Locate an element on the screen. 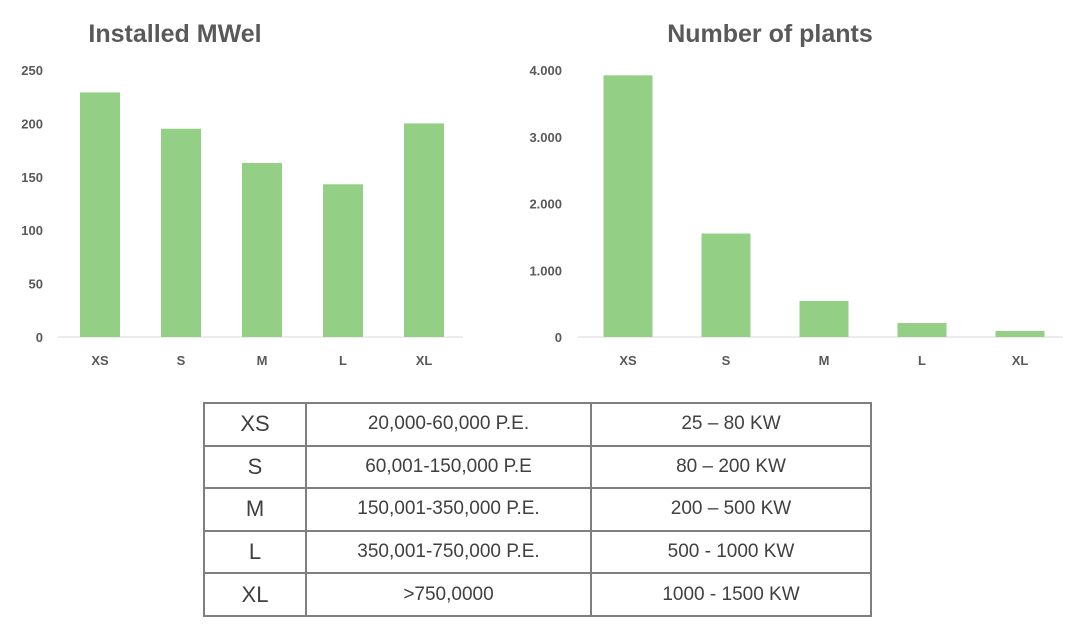  power-range-cell: 25 – 80 KW is located at coordinates (731, 424).